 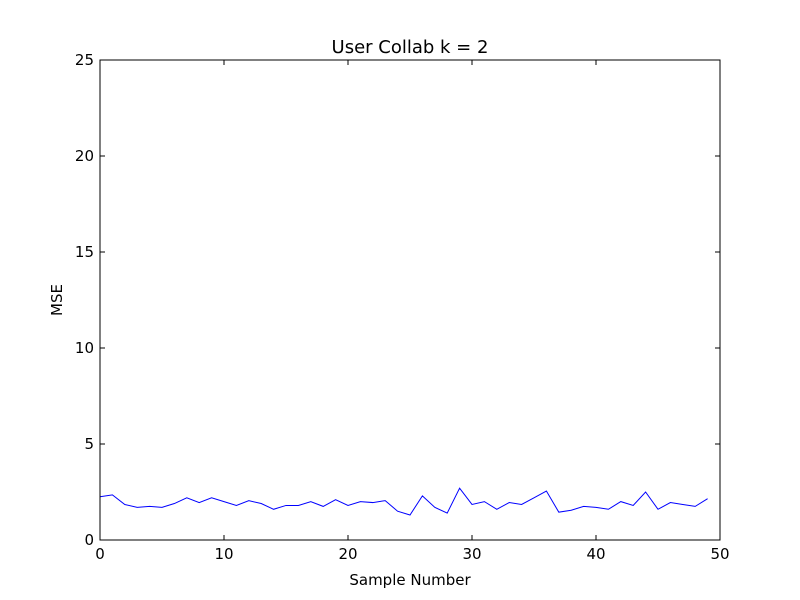 What do you see at coordinates (223, 554) in the screenshot?
I see `x-tick-label: 10` at bounding box center [223, 554].